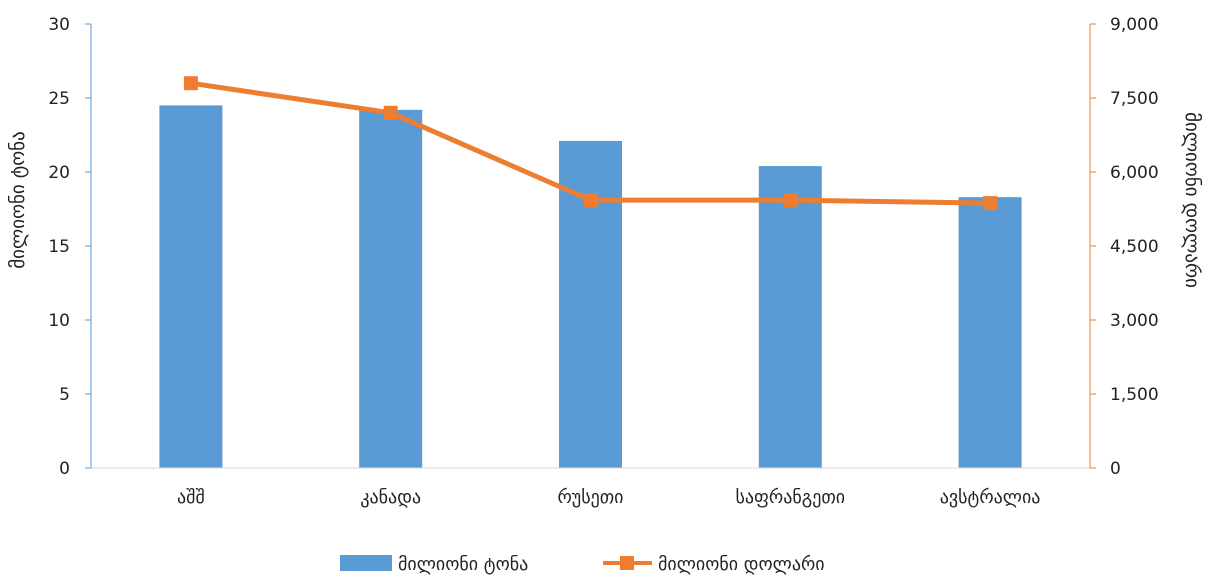  What do you see at coordinates (1115, 469) in the screenshot?
I see `right-tick-label-0: 0` at bounding box center [1115, 469].